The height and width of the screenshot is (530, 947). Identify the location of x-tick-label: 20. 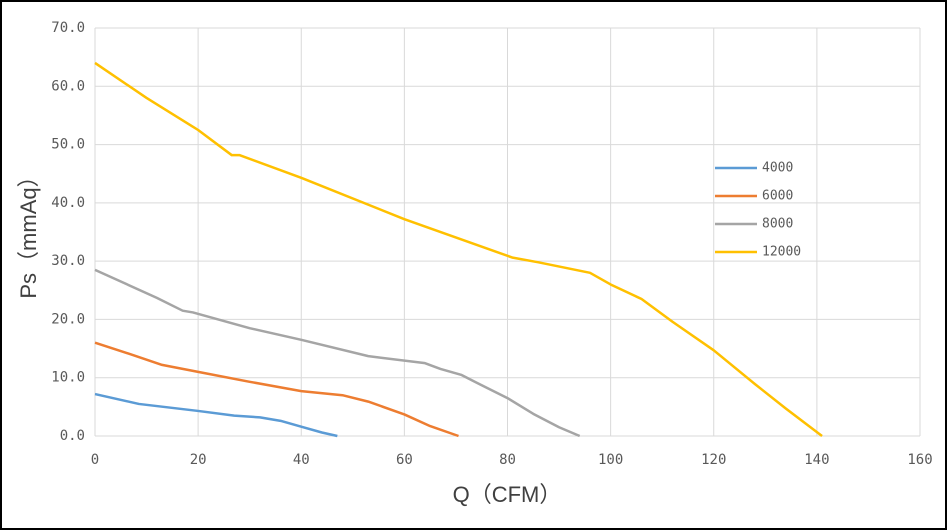
(198, 460).